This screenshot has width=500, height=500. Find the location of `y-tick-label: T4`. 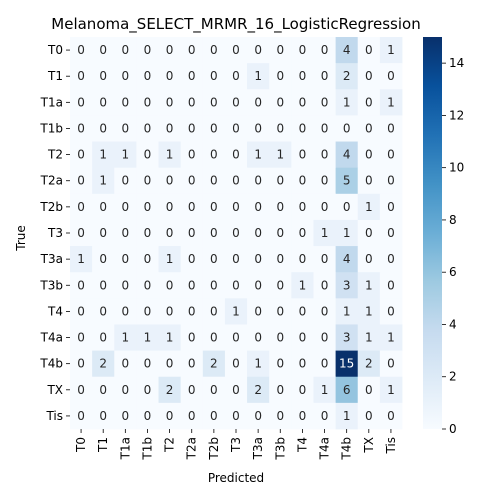

y-tick-label: T4 is located at coordinates (55, 311).